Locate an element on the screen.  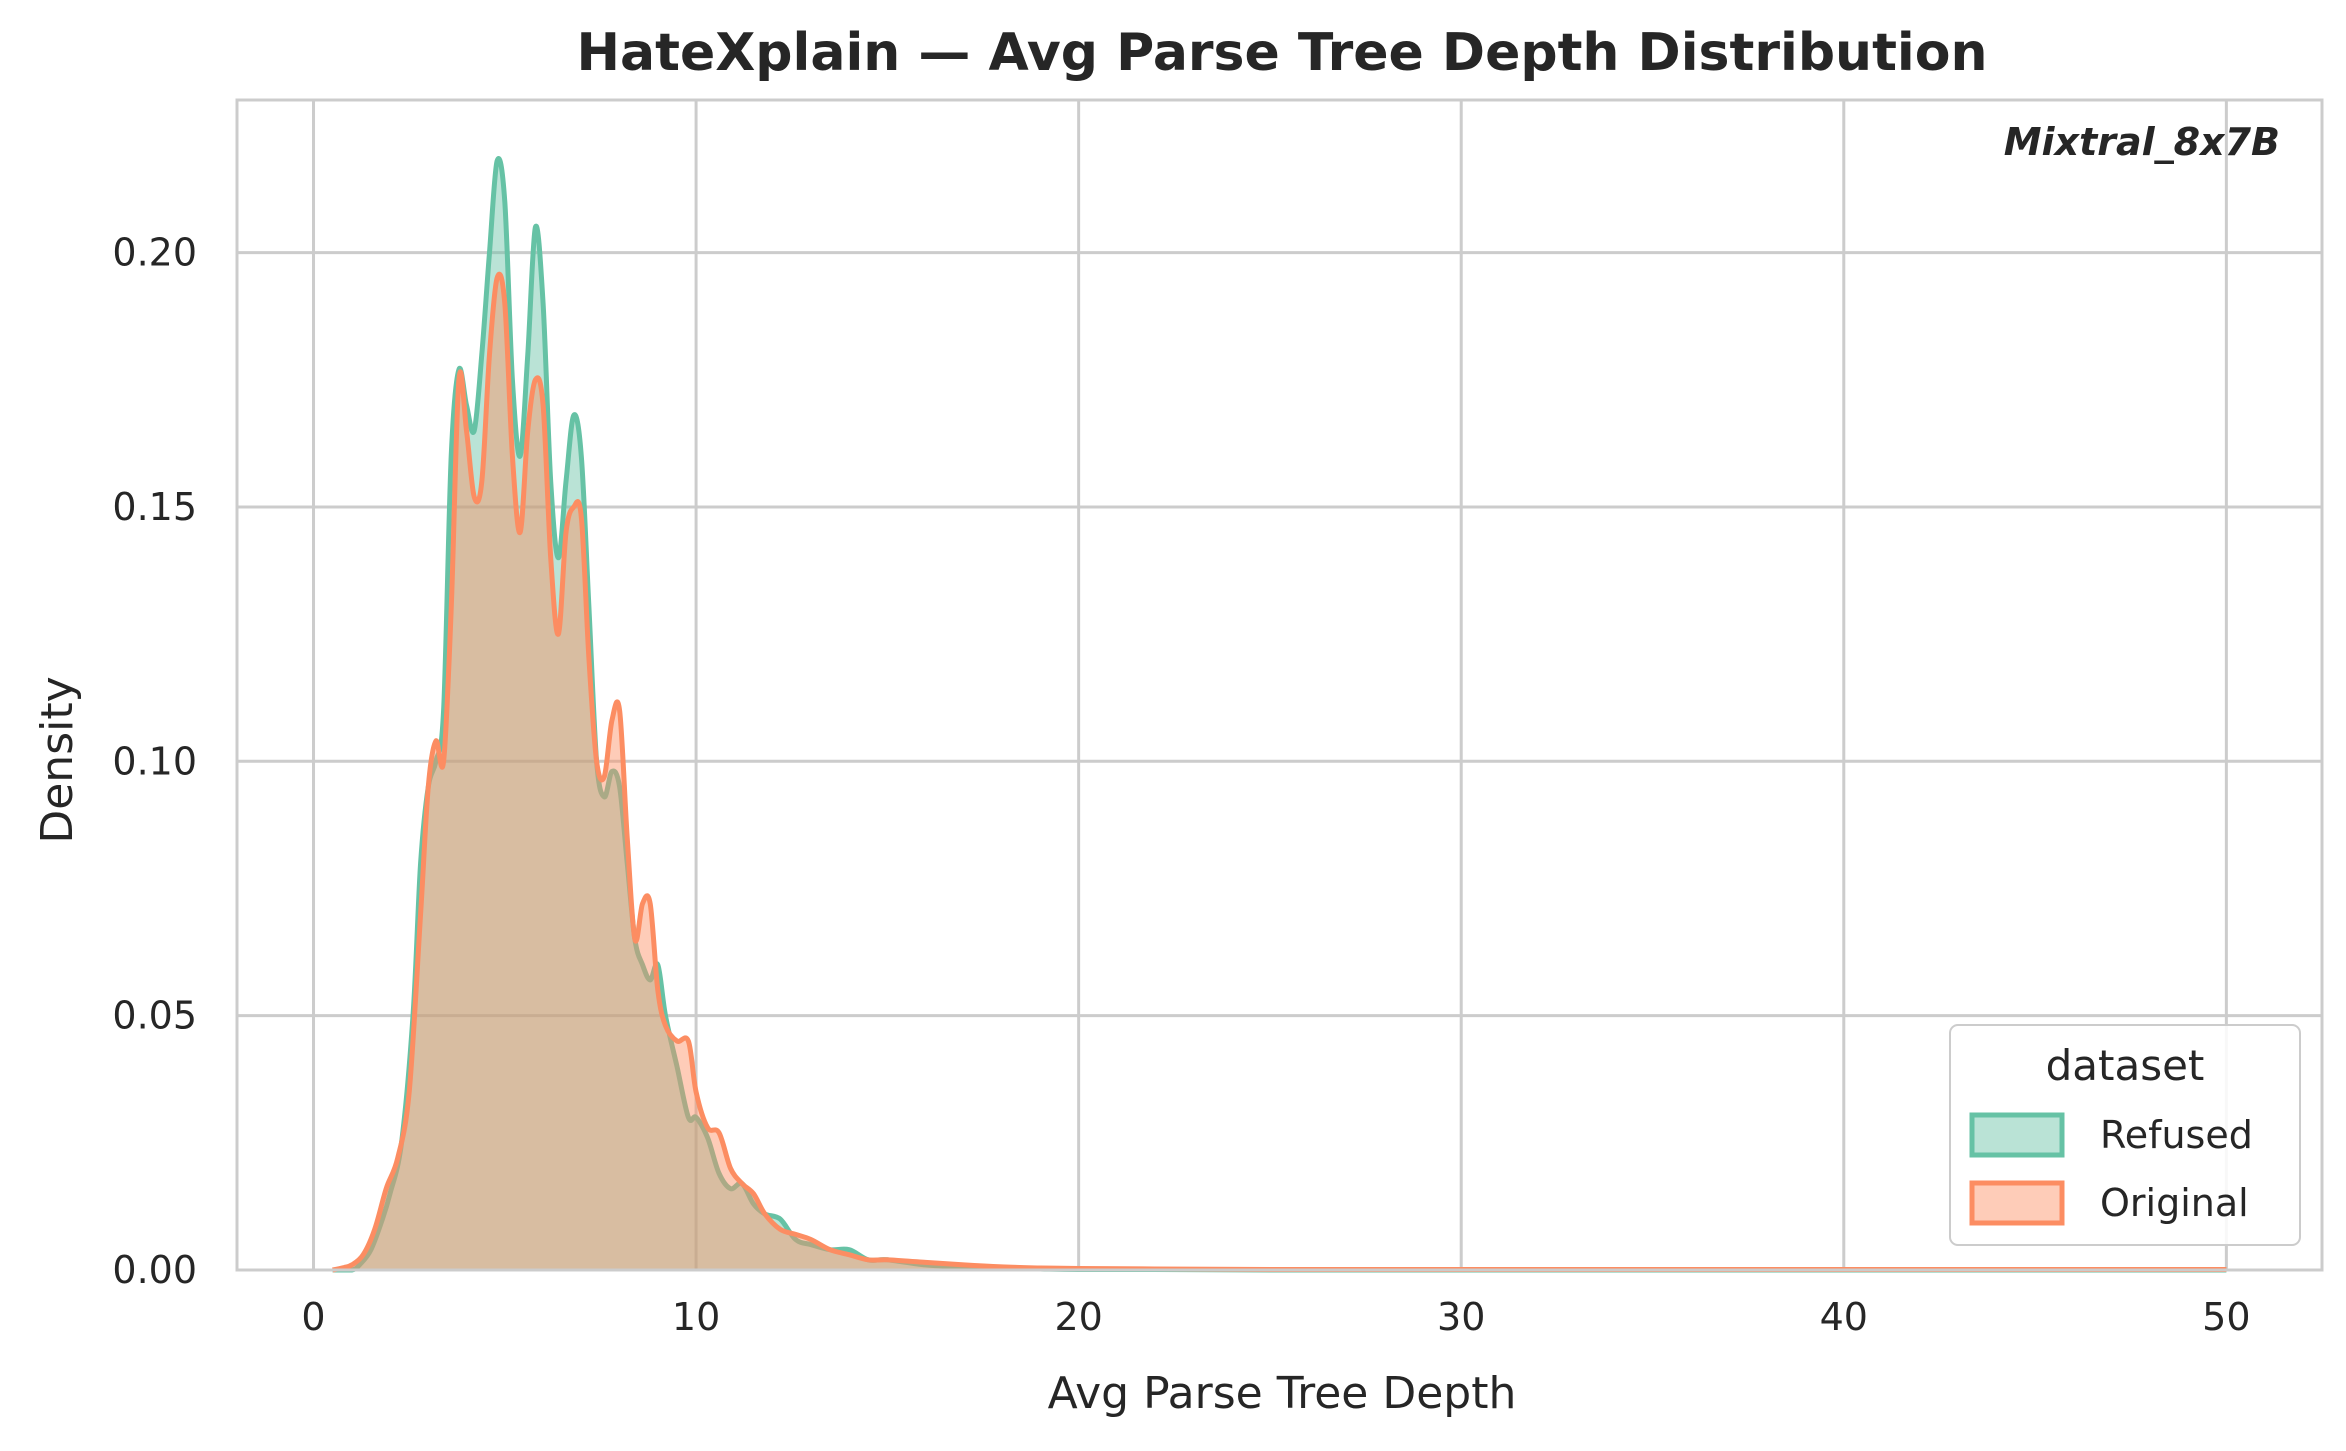
legend-label-refused: Refused is located at coordinates (2176, 1135).